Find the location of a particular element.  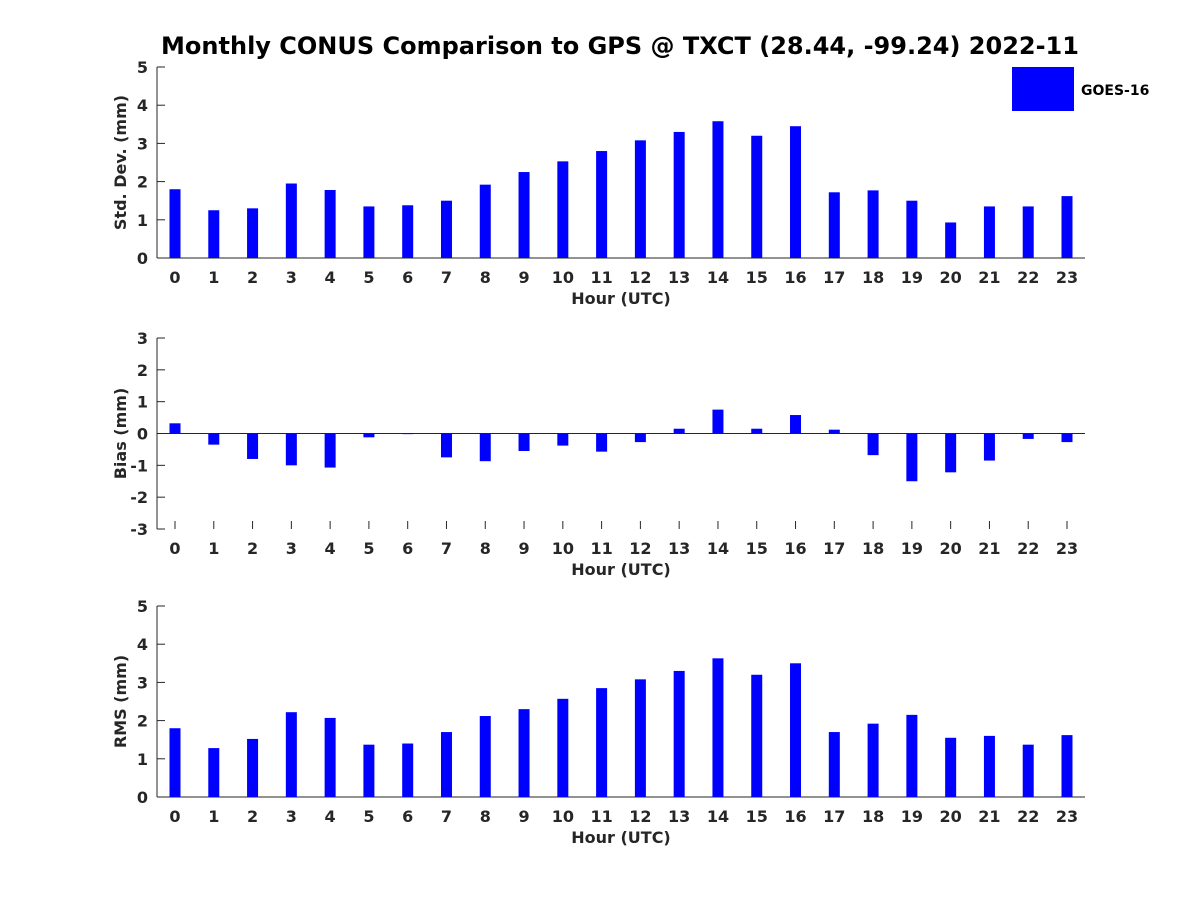

y-tick-label: 5 is located at coordinates (142, 67).